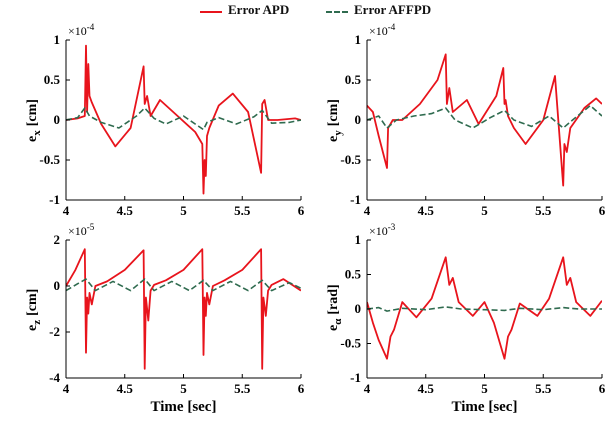 This screenshot has height=443, width=607. I want to click on y-tick-label-ex: 0, so click(57, 119).